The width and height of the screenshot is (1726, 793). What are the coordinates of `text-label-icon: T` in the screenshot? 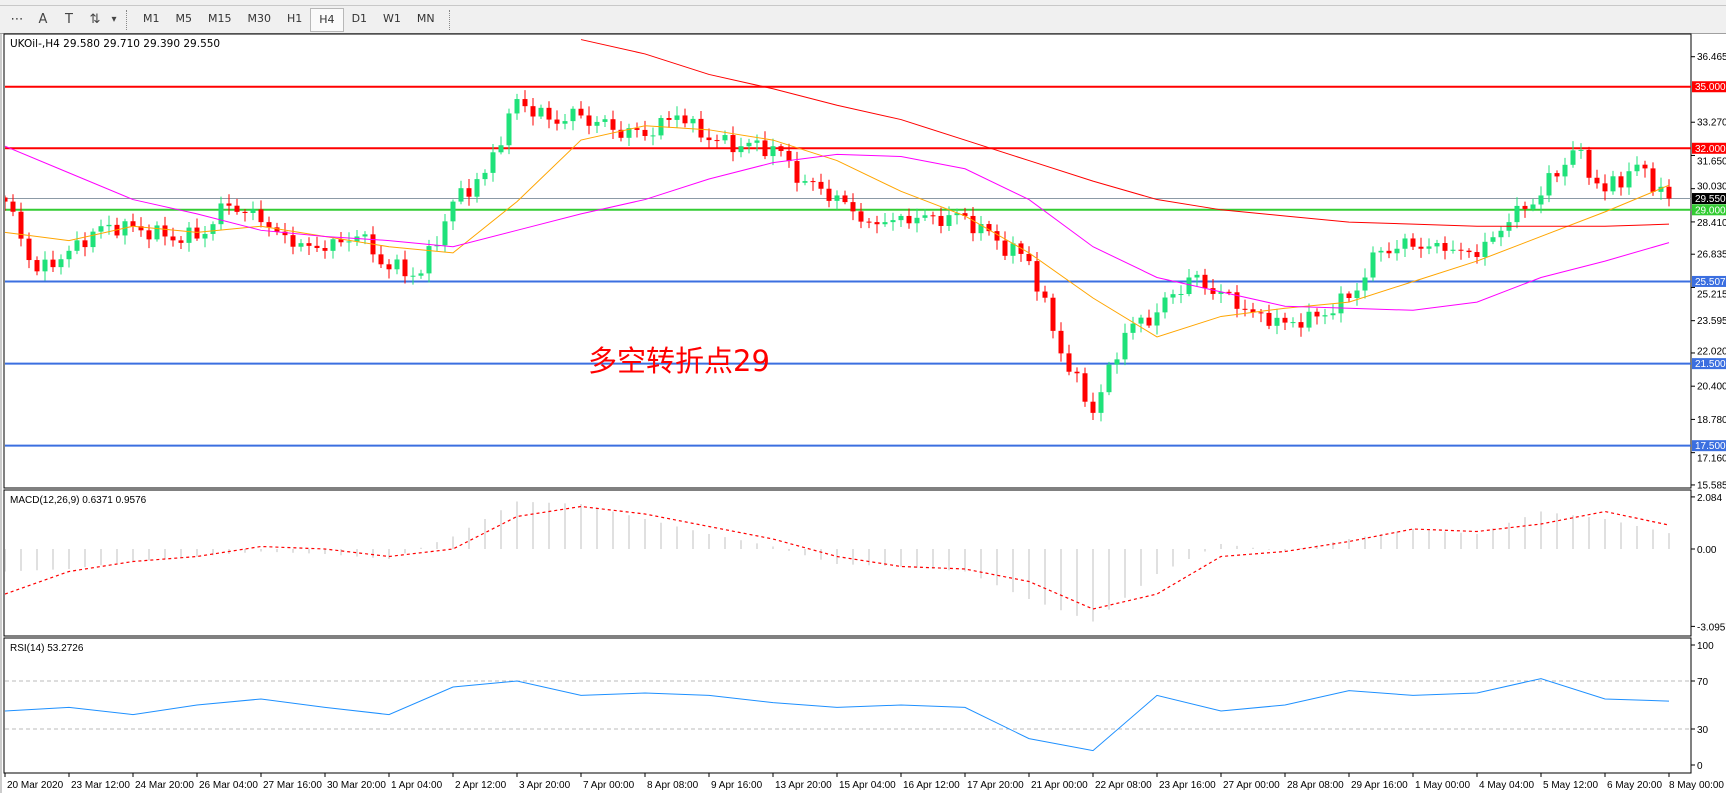 It's located at (69, 19).